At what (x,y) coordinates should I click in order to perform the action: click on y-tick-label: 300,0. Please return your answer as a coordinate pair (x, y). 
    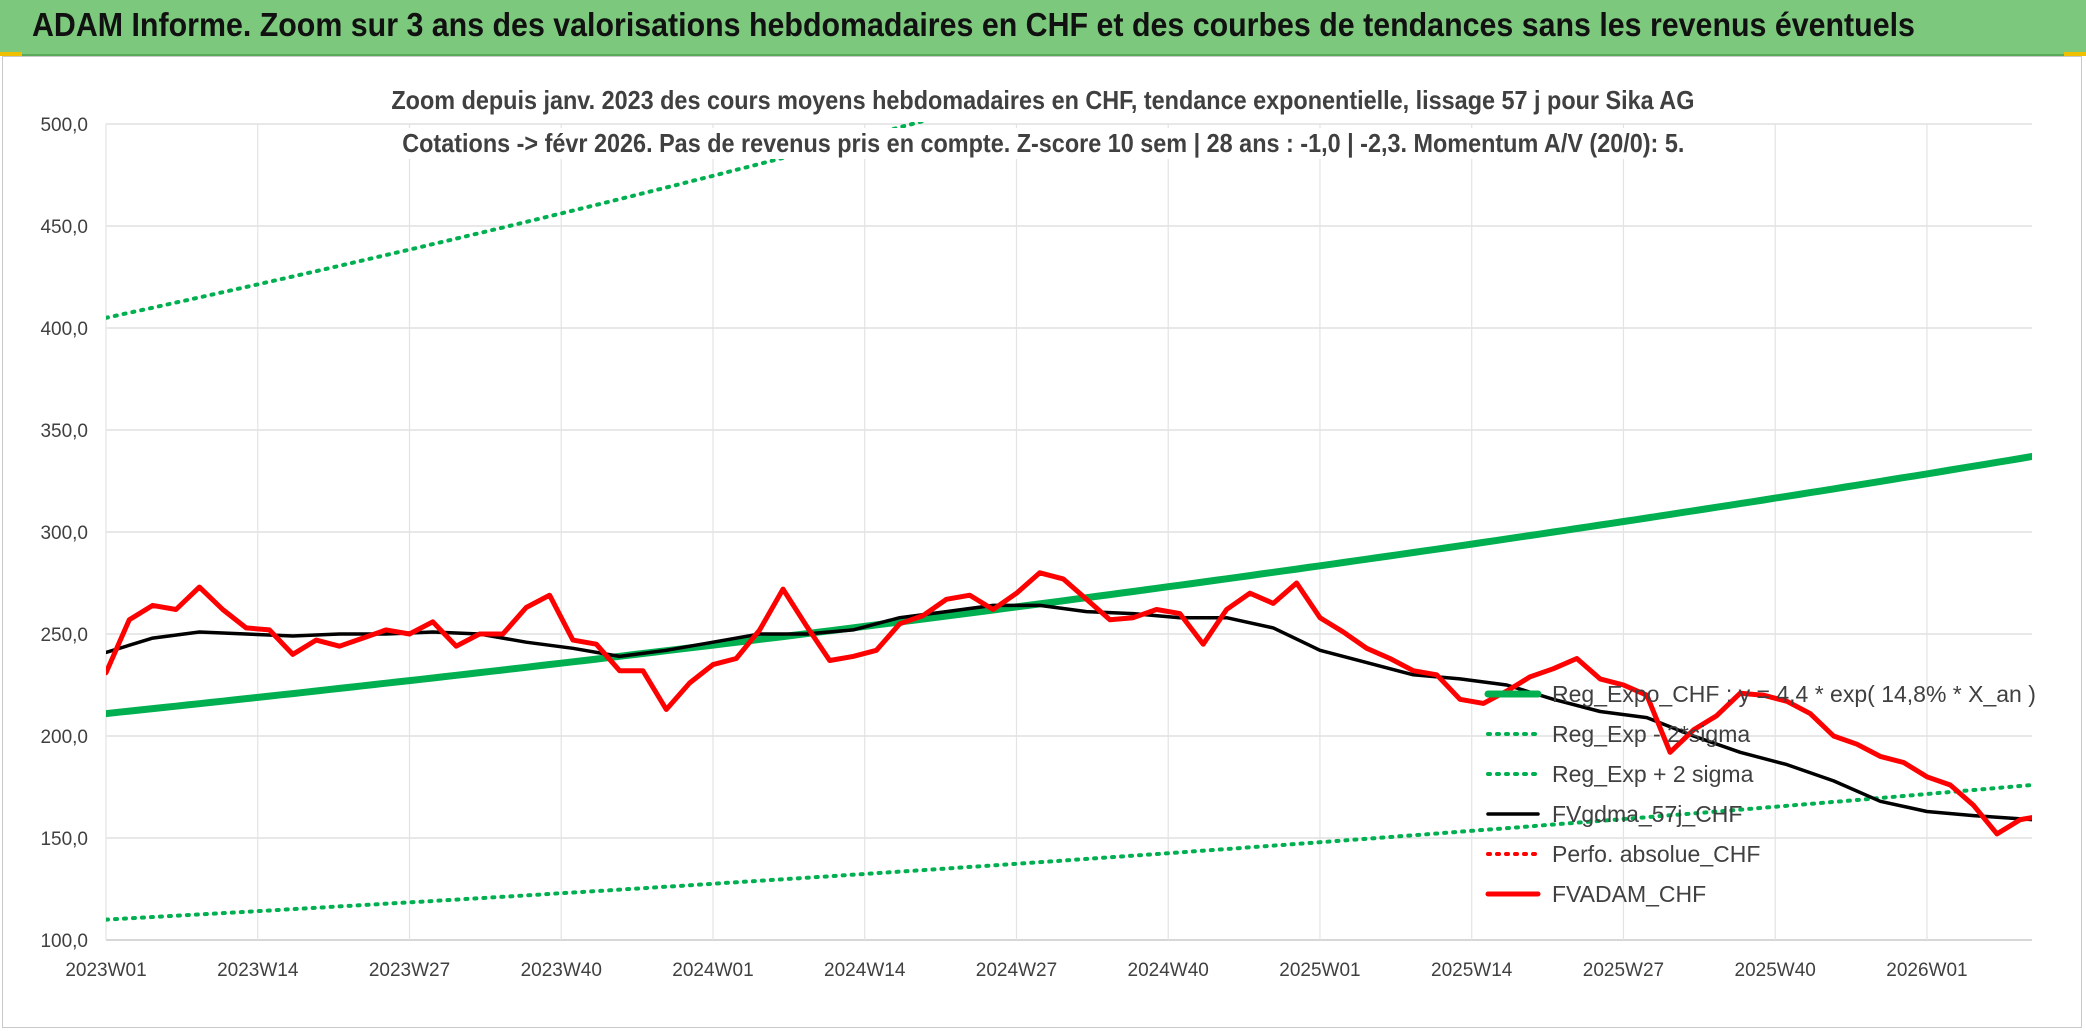
    Looking at the image, I should click on (64, 533).